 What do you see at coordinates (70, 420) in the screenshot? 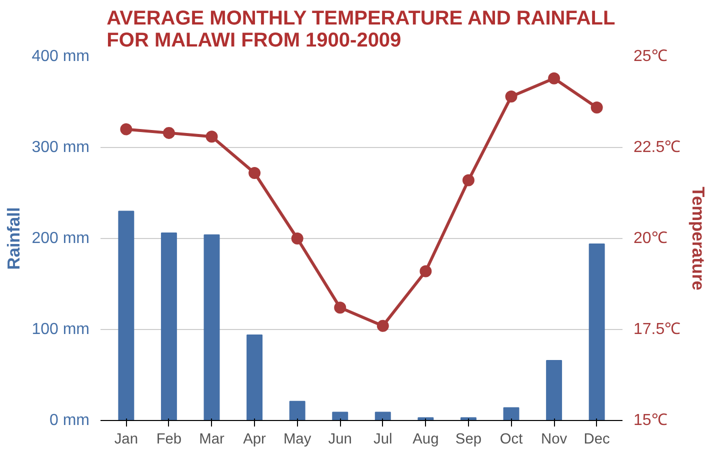
I see `y-tick-label: 0 mm` at bounding box center [70, 420].